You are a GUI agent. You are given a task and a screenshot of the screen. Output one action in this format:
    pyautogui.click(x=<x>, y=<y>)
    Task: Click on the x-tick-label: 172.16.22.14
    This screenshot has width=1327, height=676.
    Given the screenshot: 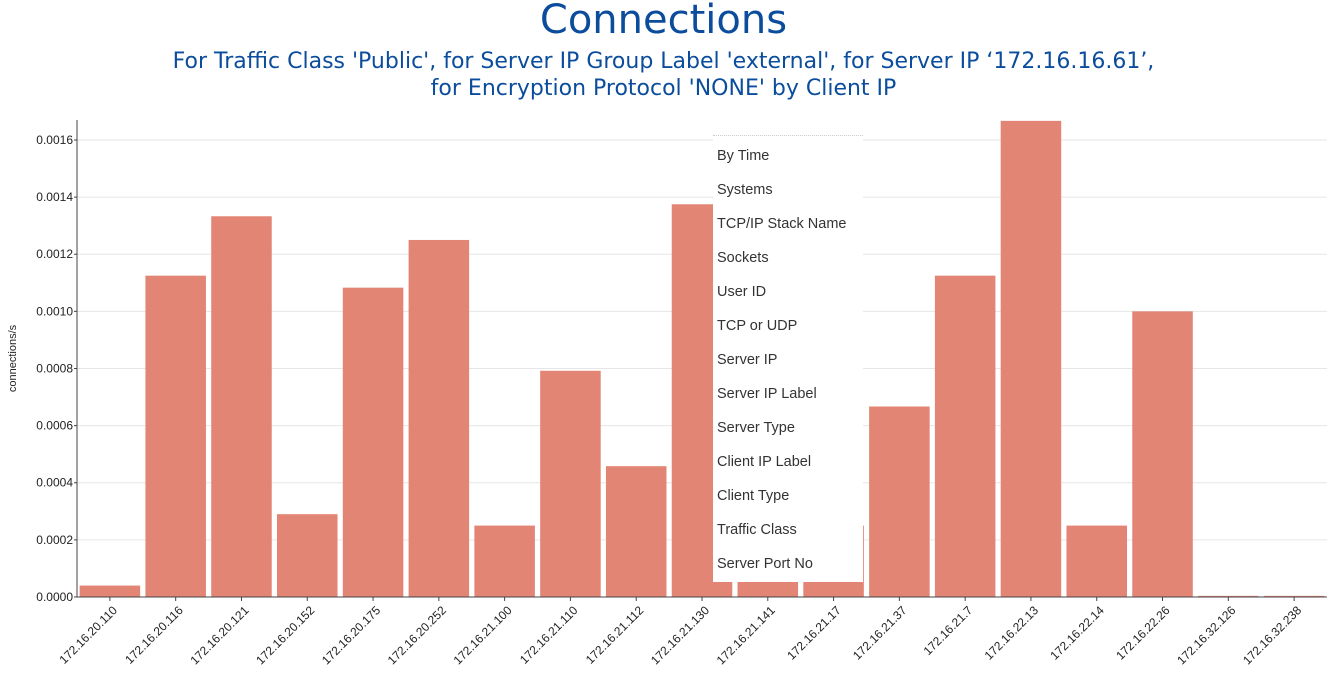 What is the action you would take?
    pyautogui.click(x=1077, y=633)
    